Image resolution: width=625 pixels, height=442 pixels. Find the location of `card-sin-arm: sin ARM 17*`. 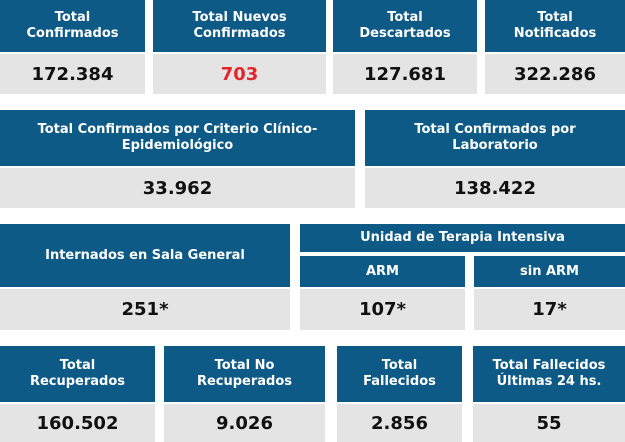

card-sin-arm: sin ARM 17* is located at coordinates (549, 293).